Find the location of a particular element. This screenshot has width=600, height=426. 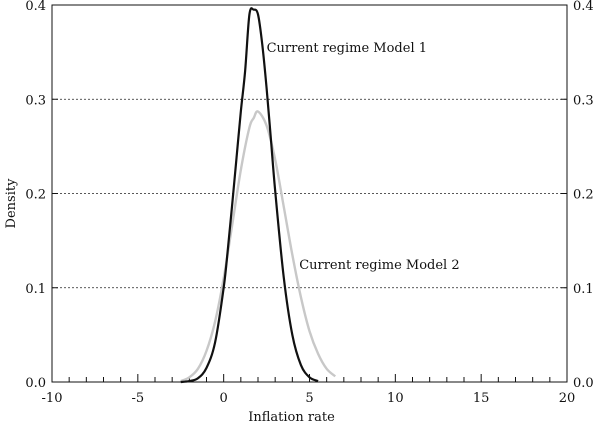

y-tick-label-left: 0.2 is located at coordinates (35, 195).